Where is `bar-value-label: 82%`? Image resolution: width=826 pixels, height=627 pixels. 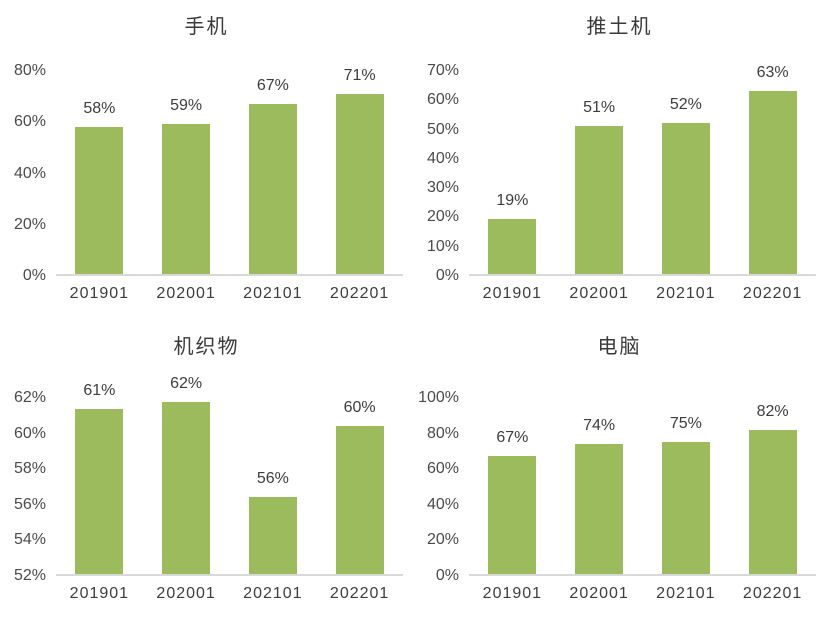 bar-value-label: 82% is located at coordinates (772, 411).